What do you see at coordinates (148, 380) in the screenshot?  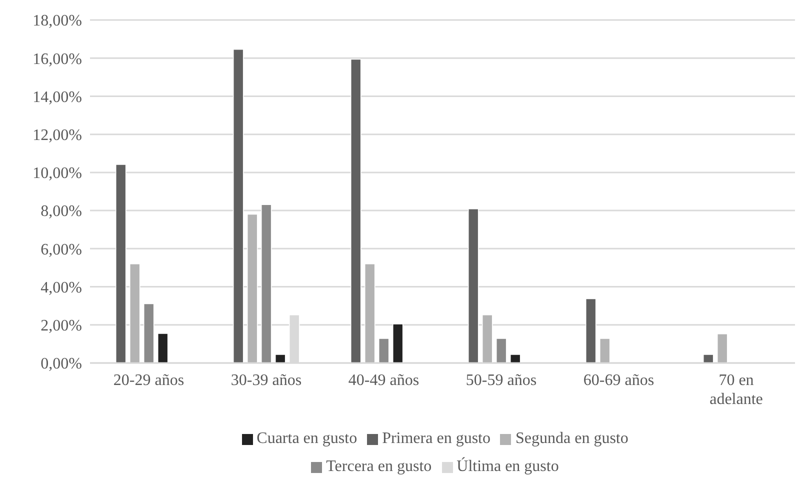 I see `x-tick-label: 20-29 años` at bounding box center [148, 380].